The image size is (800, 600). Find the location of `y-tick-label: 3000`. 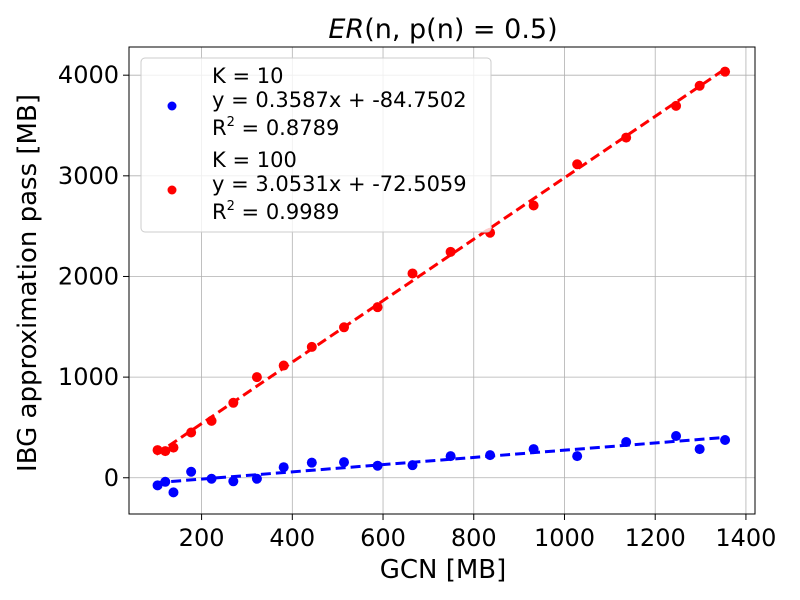

y-tick-label: 3000 is located at coordinates (88, 176).